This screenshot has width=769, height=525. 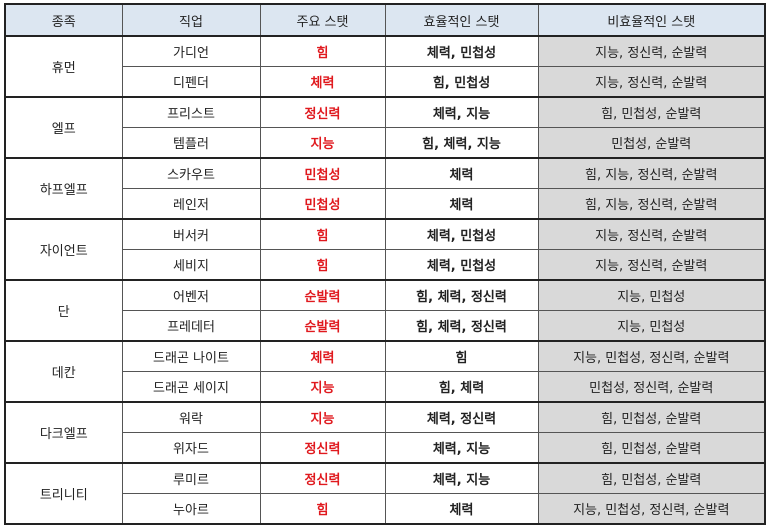 I want to click on table-row: 데칸 드래곤 나이트 체력 힘 지능, 민첩성, 정신력, 순발력, so click(x=385, y=371).